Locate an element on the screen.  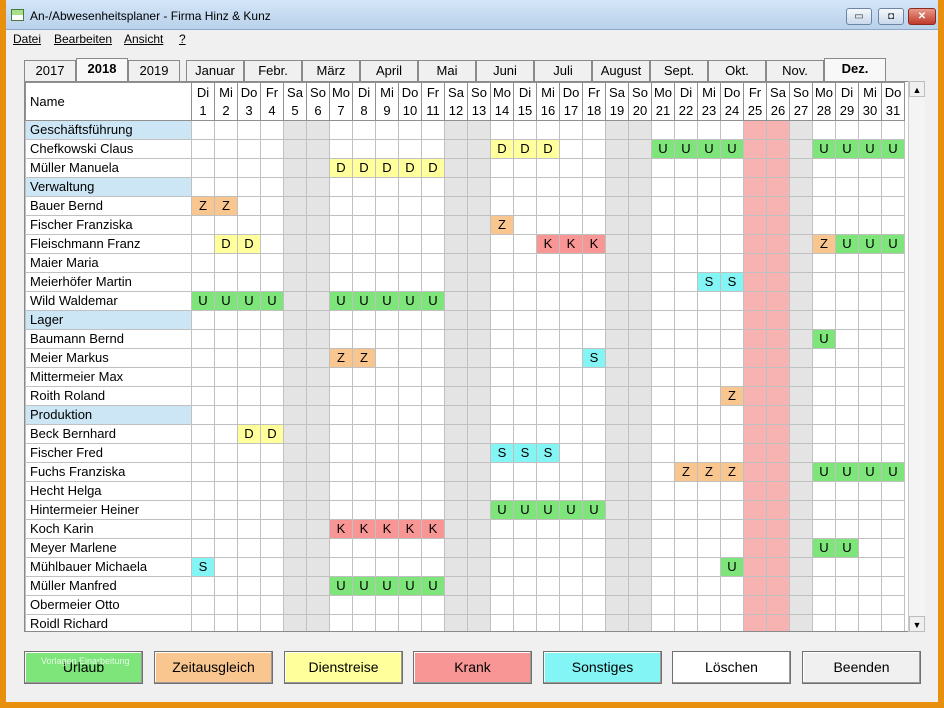
employee-name: Müller Manuela is located at coordinates (108, 168).